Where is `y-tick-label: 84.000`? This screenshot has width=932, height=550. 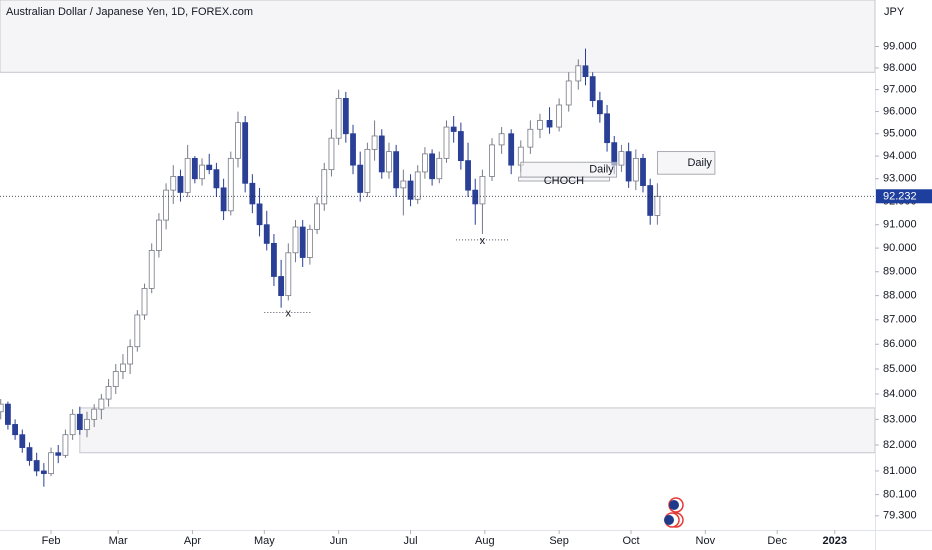 y-tick-label: 84.000 is located at coordinates (900, 394).